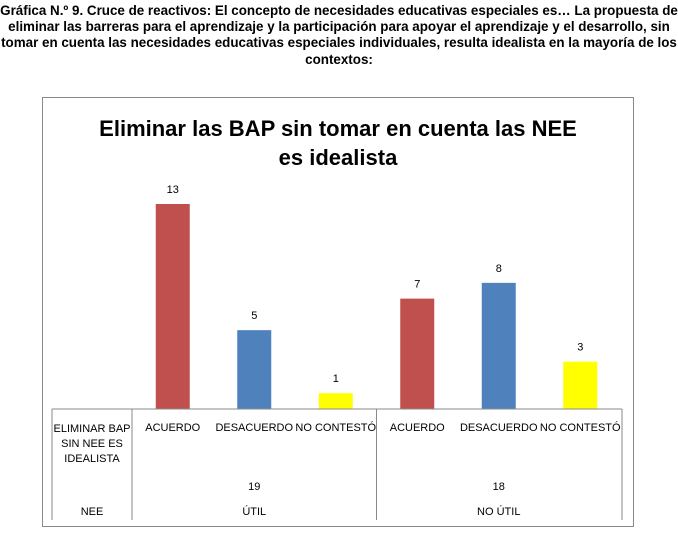 This screenshot has width=678, height=537. What do you see at coordinates (498, 511) in the screenshot?
I see `group-label: NO ÚTIL` at bounding box center [498, 511].